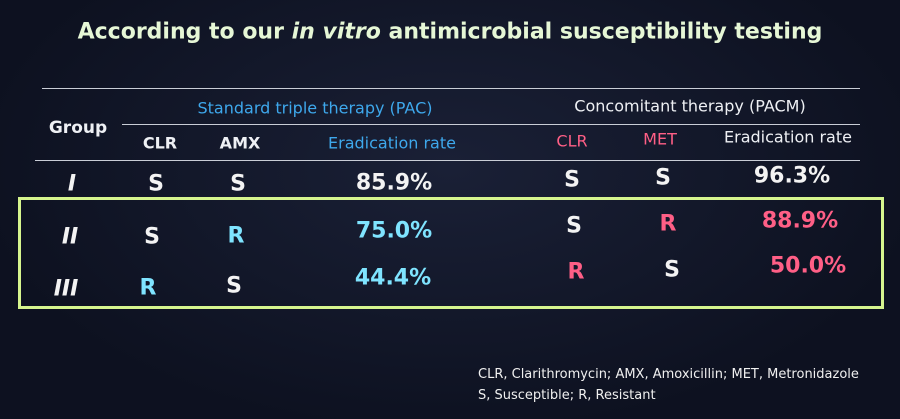 This screenshot has height=419, width=900. Describe the element at coordinates (393, 278) in the screenshot. I see `cell: 44.4%` at that location.